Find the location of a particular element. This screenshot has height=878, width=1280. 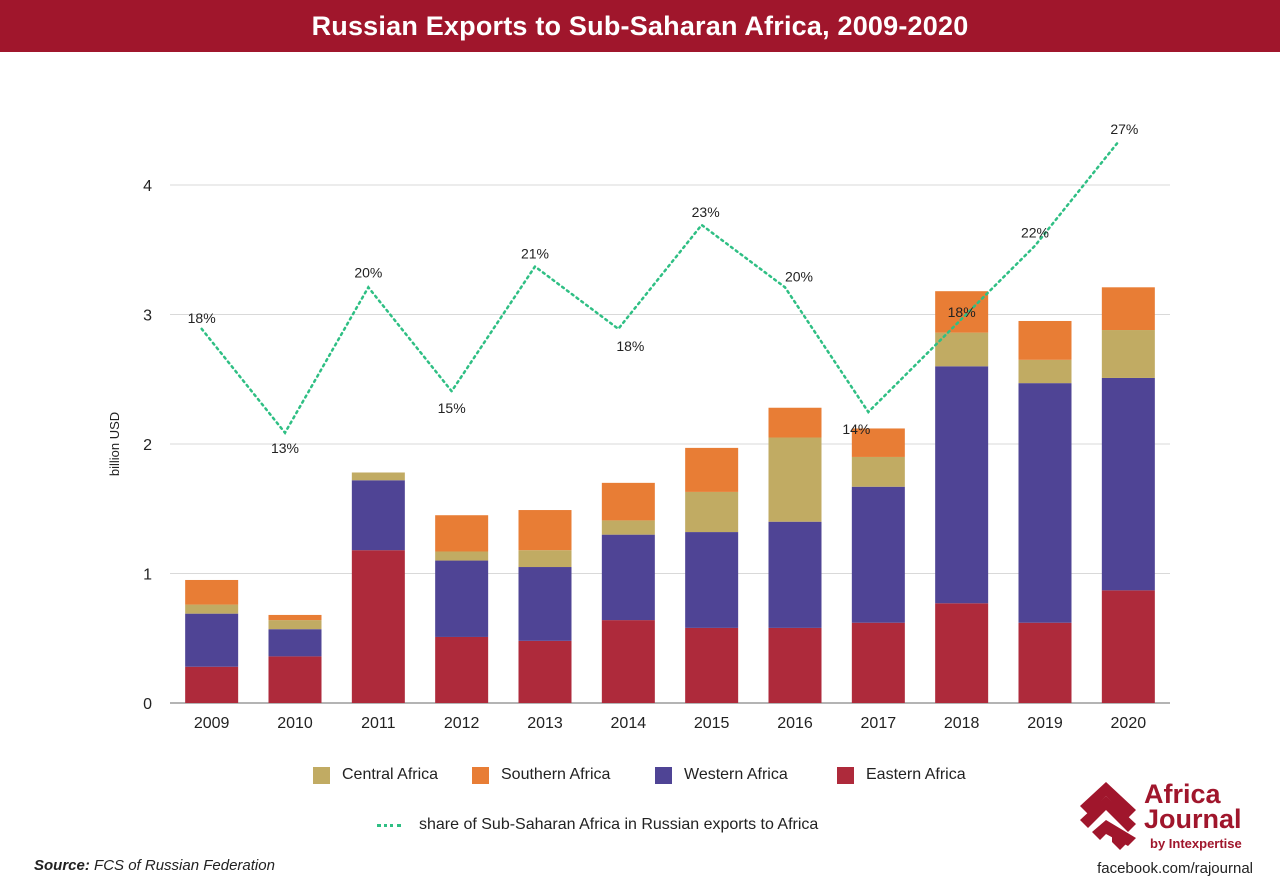

legend-swatch-eastern is located at coordinates (845, 775).